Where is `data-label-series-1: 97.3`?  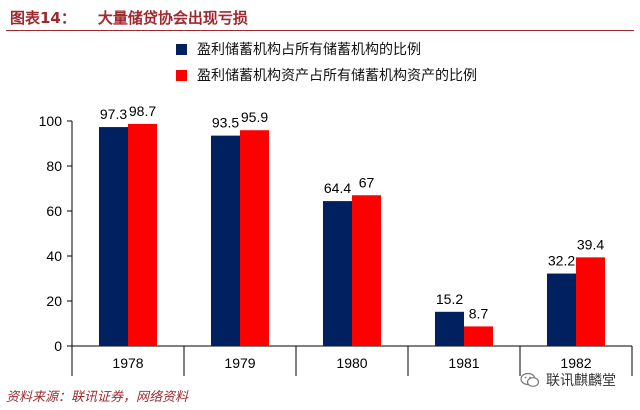
data-label-series-1: 97.3 is located at coordinates (113, 114).